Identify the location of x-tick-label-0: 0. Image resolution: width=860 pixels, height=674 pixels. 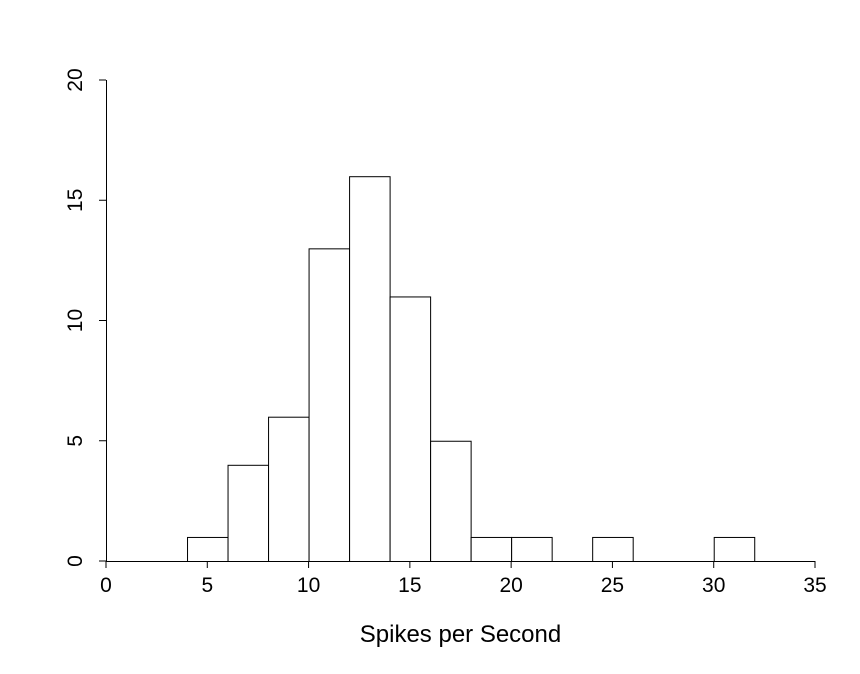
(106, 585).